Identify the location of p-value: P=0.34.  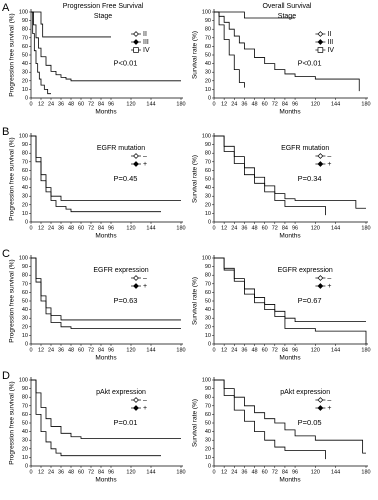
(310, 178).